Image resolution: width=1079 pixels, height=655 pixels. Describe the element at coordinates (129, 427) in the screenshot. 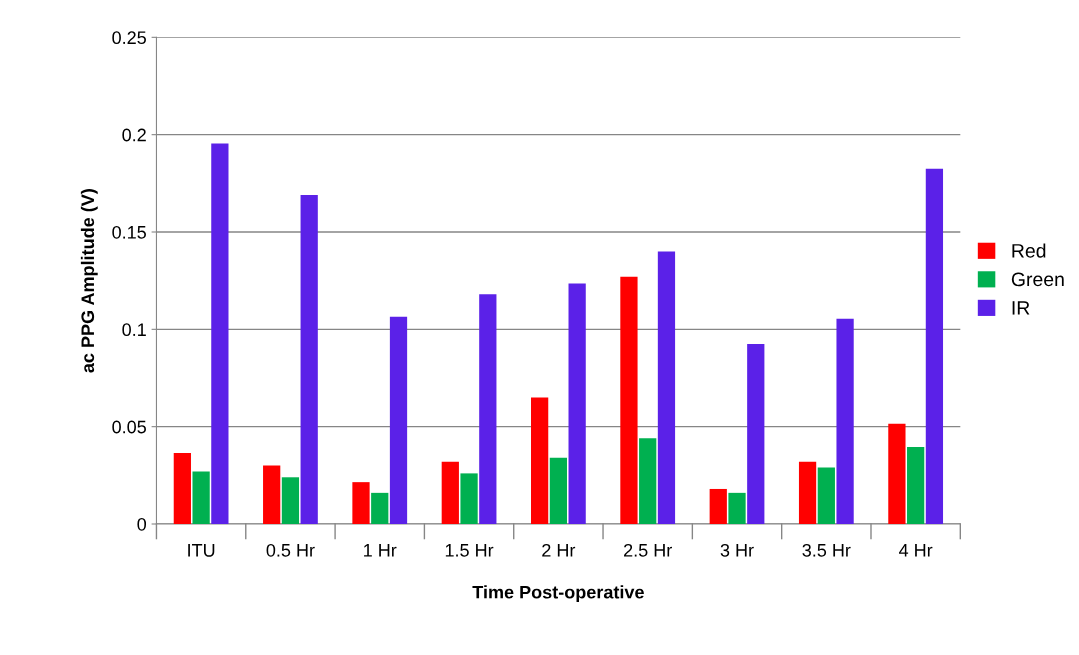

I see `y-tick-label: 0.05` at that location.